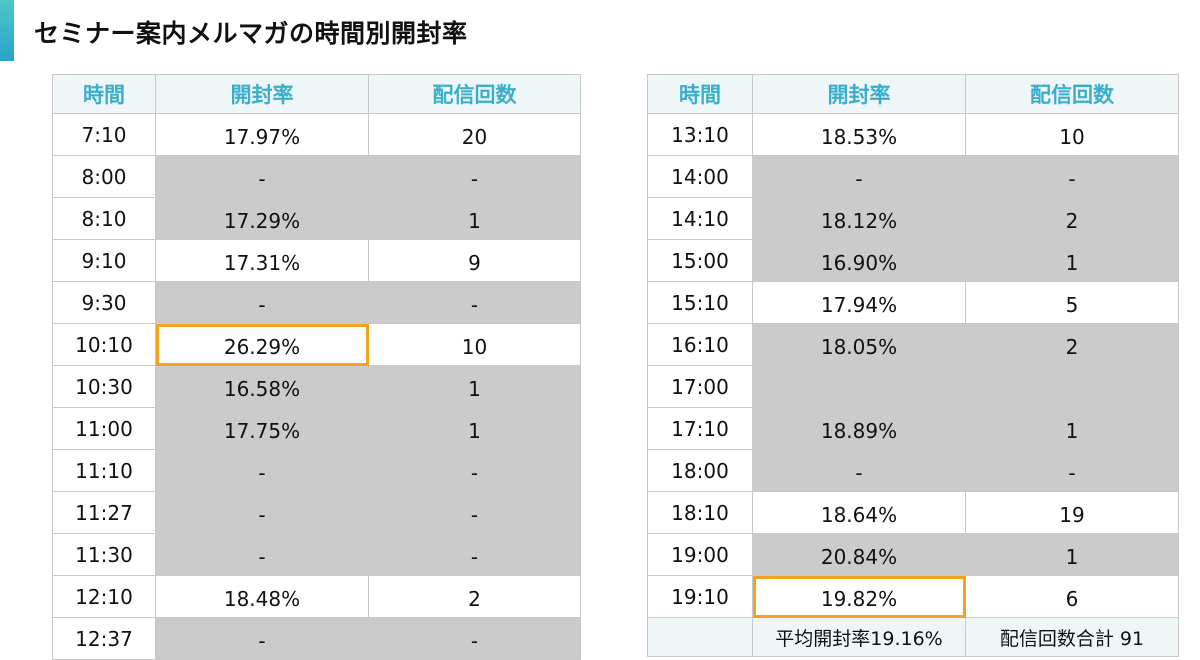 The width and height of the screenshot is (1200, 660). I want to click on table-row: 18:00- -, so click(913, 470).